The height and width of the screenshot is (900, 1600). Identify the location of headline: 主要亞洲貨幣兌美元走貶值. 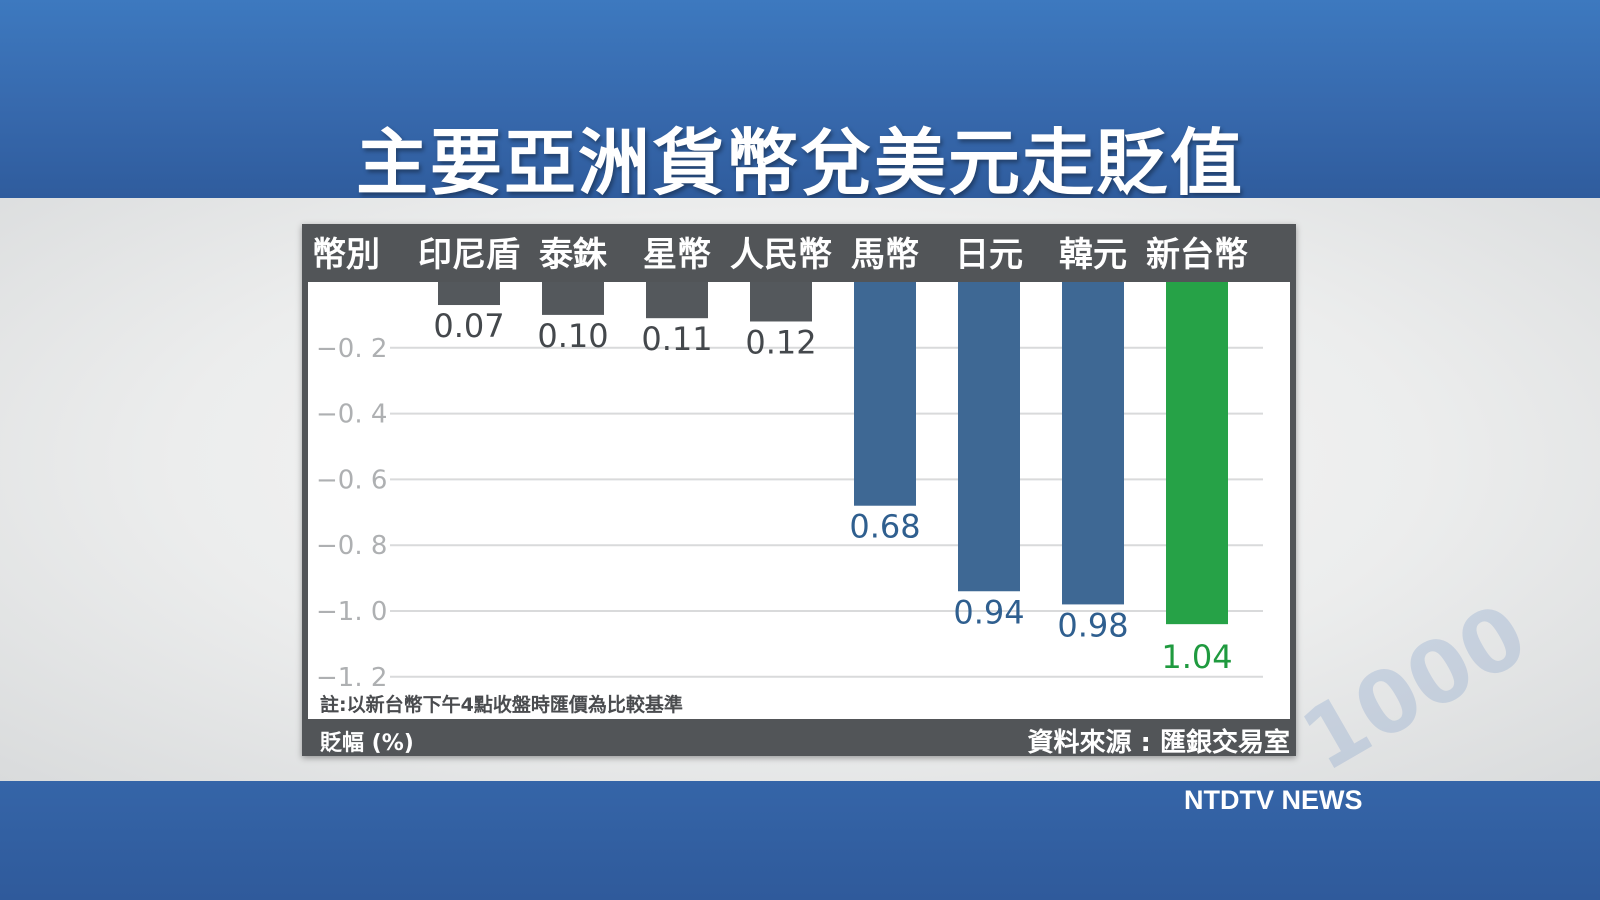
(799, 163).